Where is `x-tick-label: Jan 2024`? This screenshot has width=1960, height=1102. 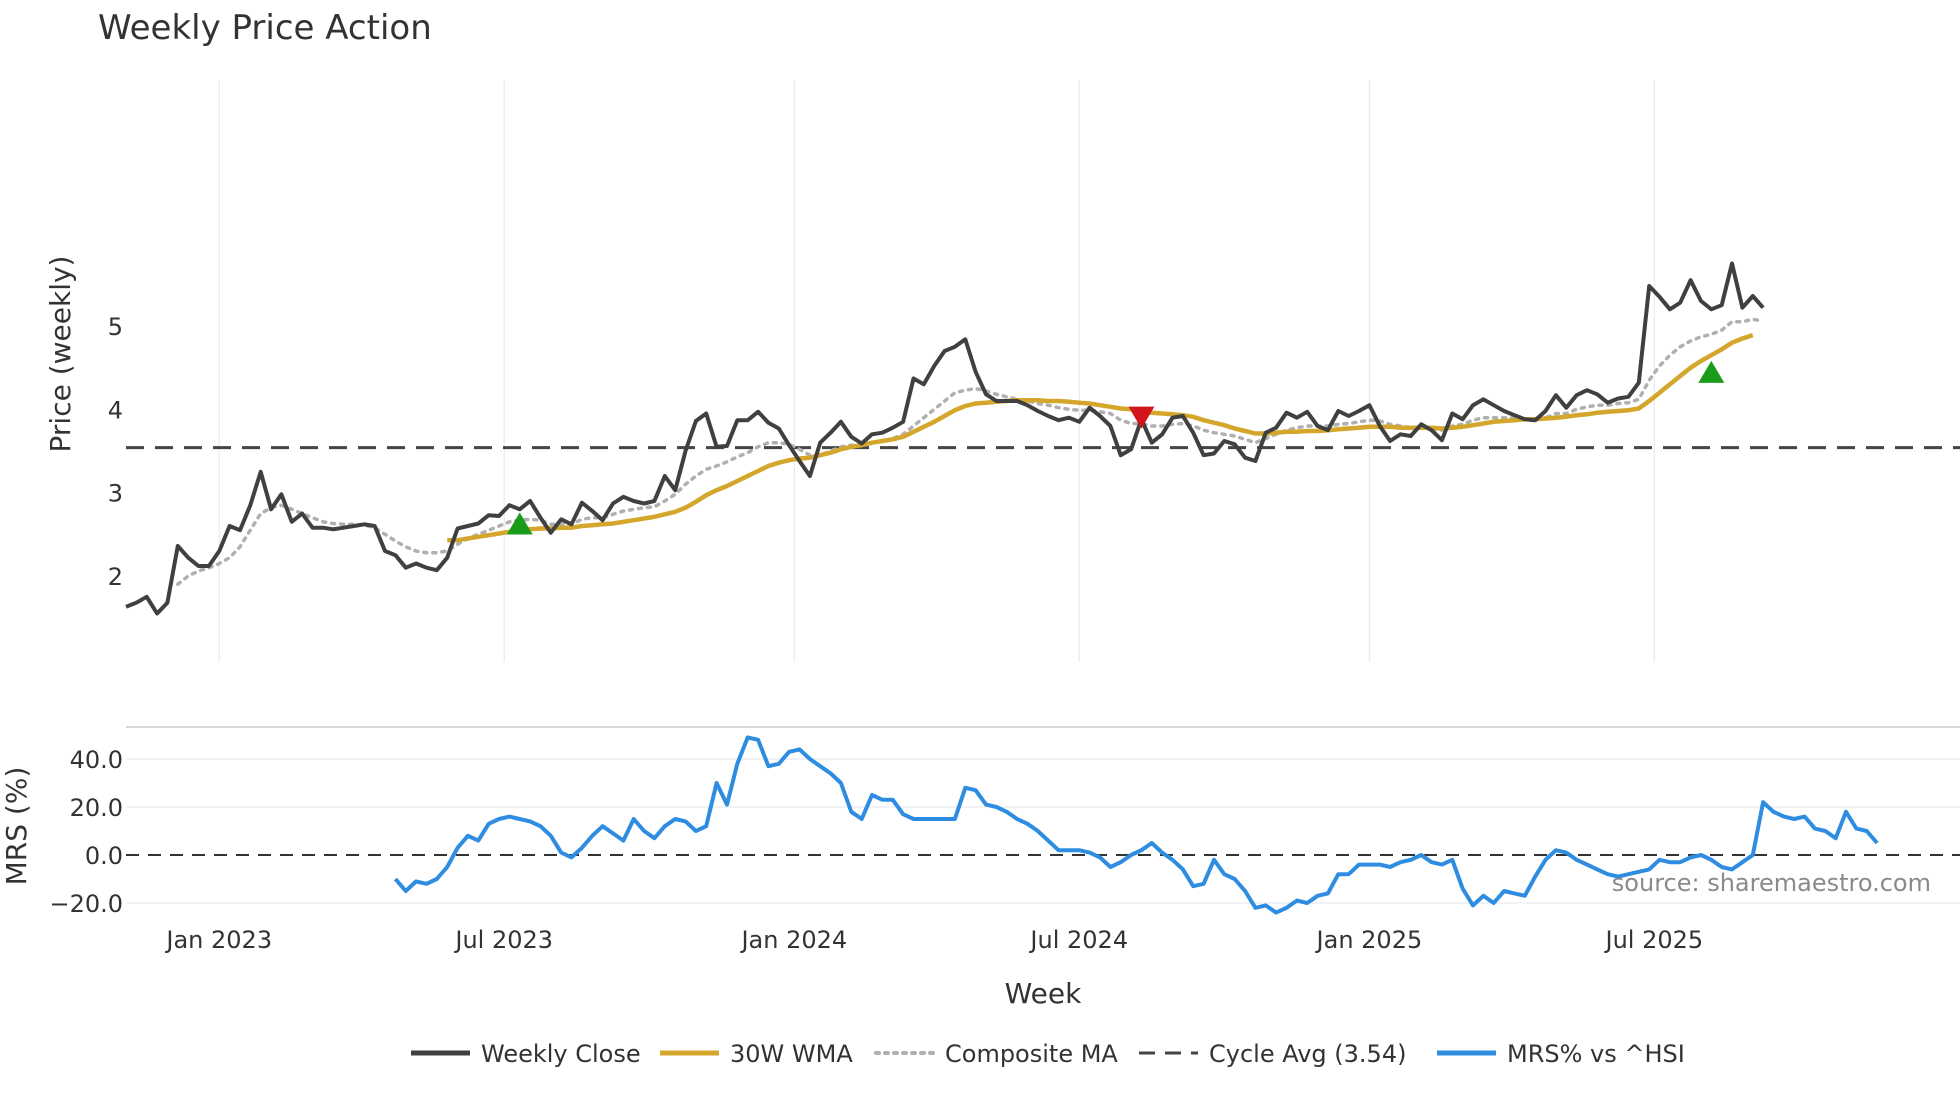 x-tick-label: Jan 2024 is located at coordinates (793, 940).